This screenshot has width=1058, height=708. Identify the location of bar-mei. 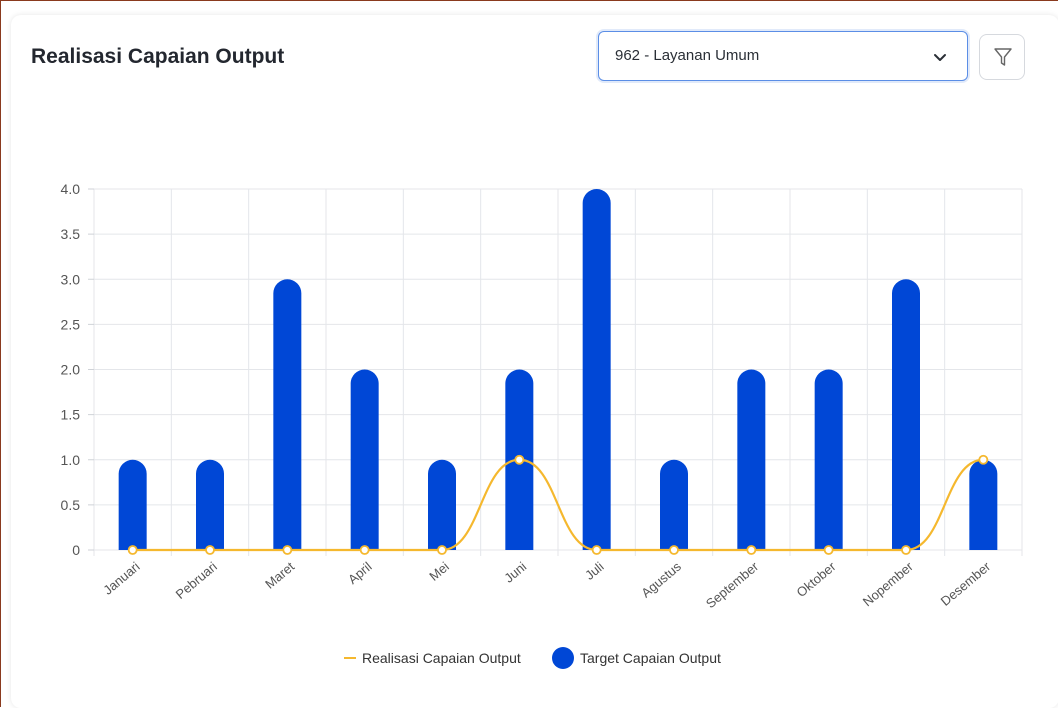
(442, 504).